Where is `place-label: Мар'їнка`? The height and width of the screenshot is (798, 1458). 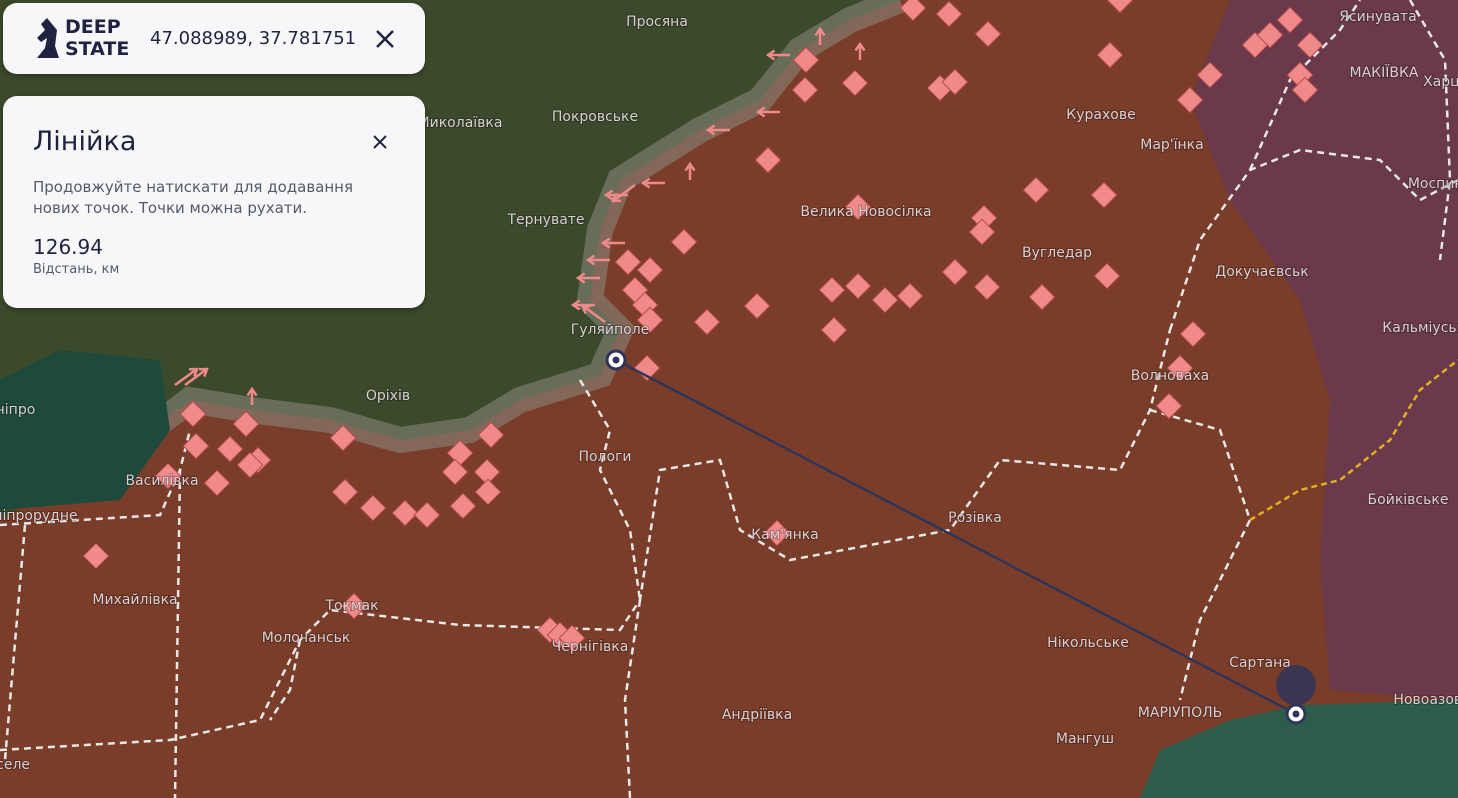
place-label: Мар'їнка is located at coordinates (1171, 145).